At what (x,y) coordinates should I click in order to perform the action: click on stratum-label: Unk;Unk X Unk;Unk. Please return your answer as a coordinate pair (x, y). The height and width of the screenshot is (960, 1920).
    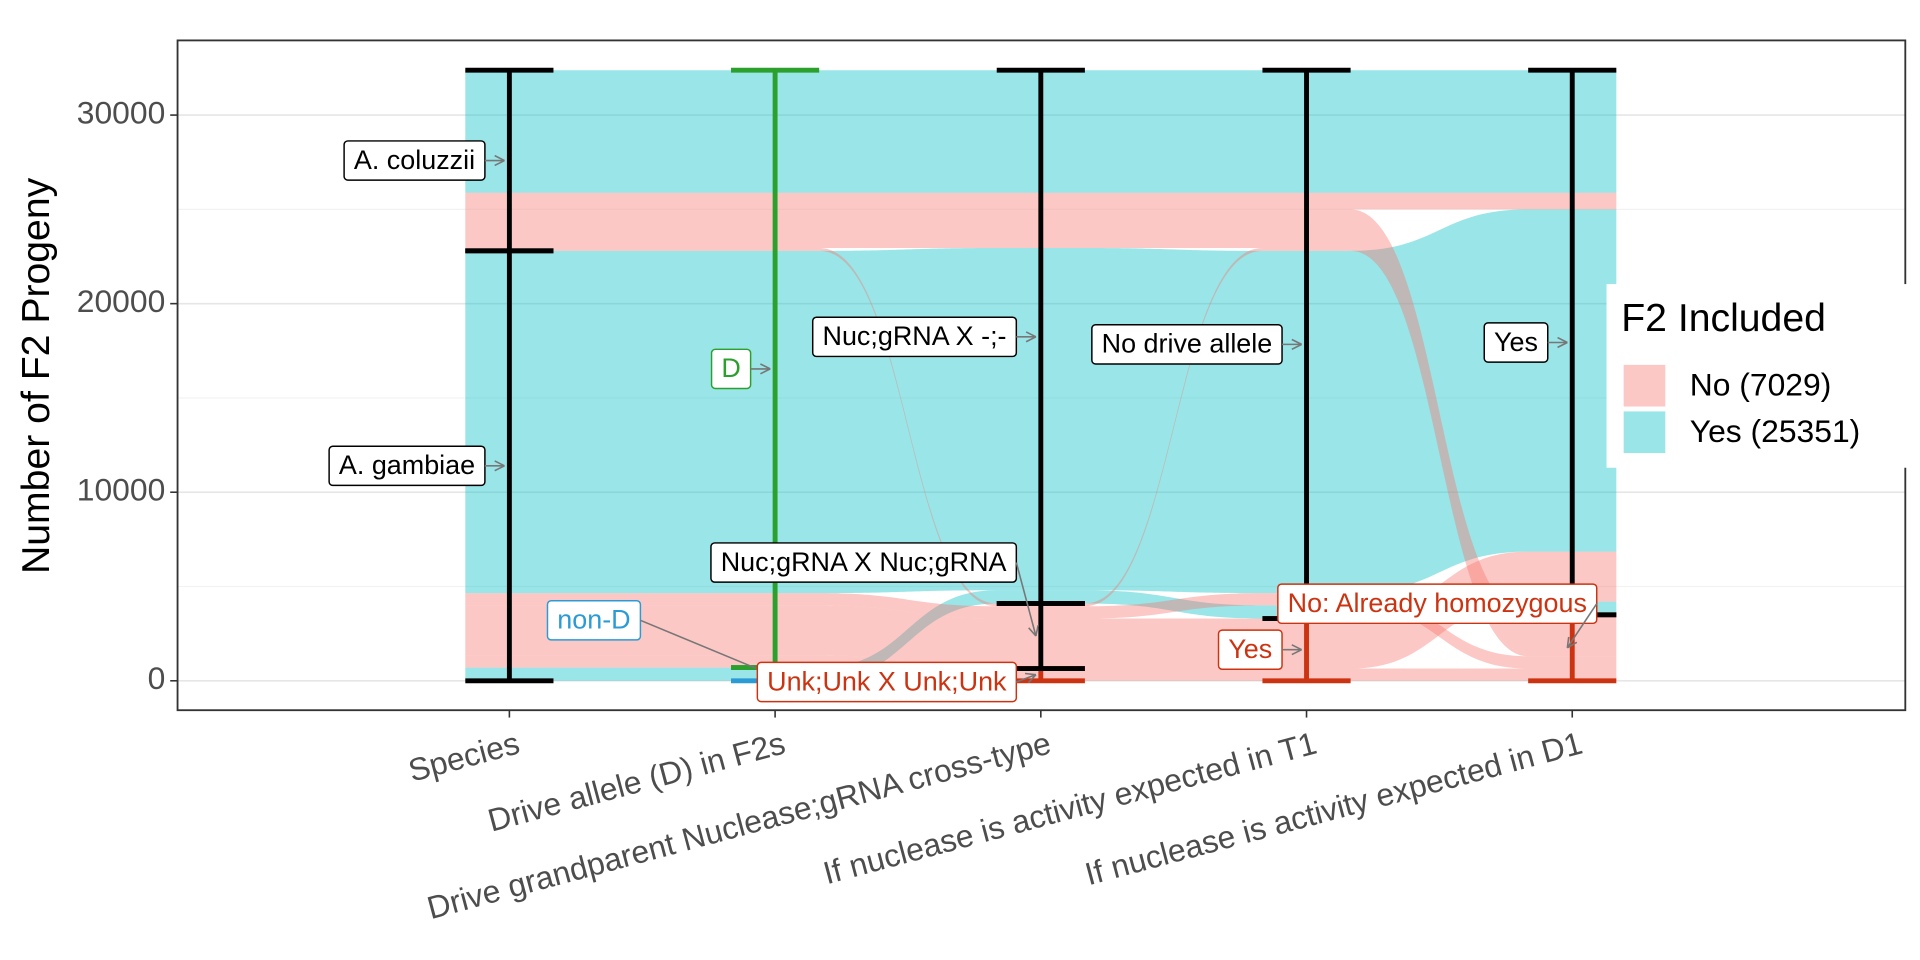
    Looking at the image, I should click on (896, 682).